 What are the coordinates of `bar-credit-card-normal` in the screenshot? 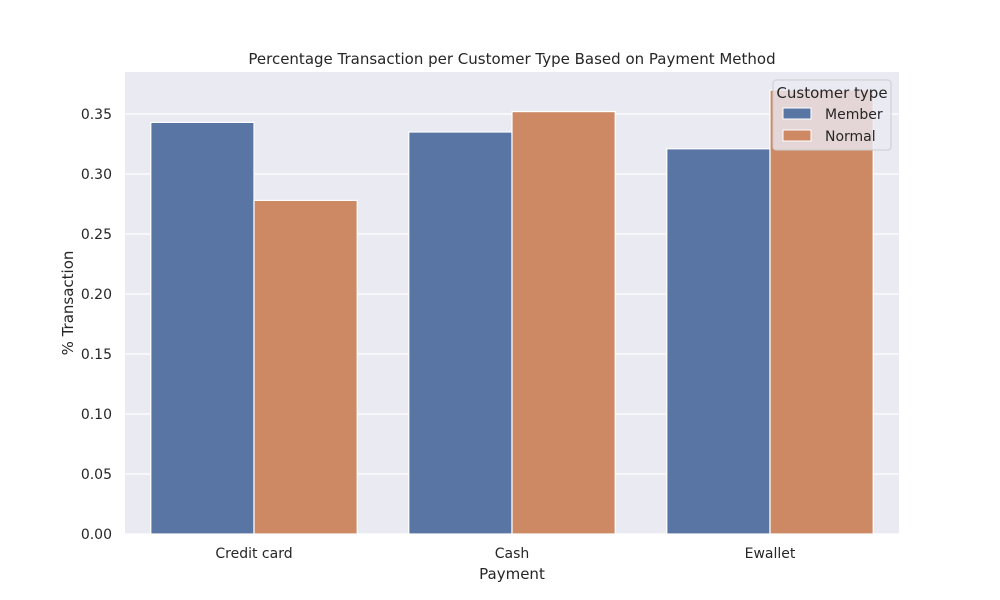 It's located at (305, 367).